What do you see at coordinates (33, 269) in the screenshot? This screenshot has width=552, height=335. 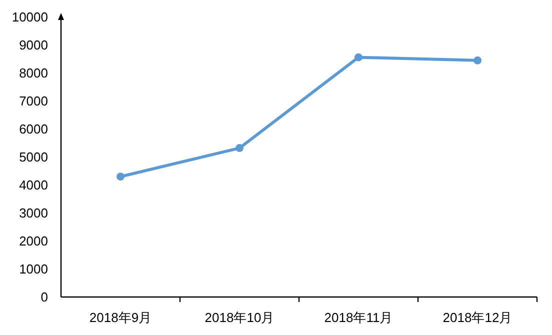 I see `y-tick-label: 1000` at bounding box center [33, 269].